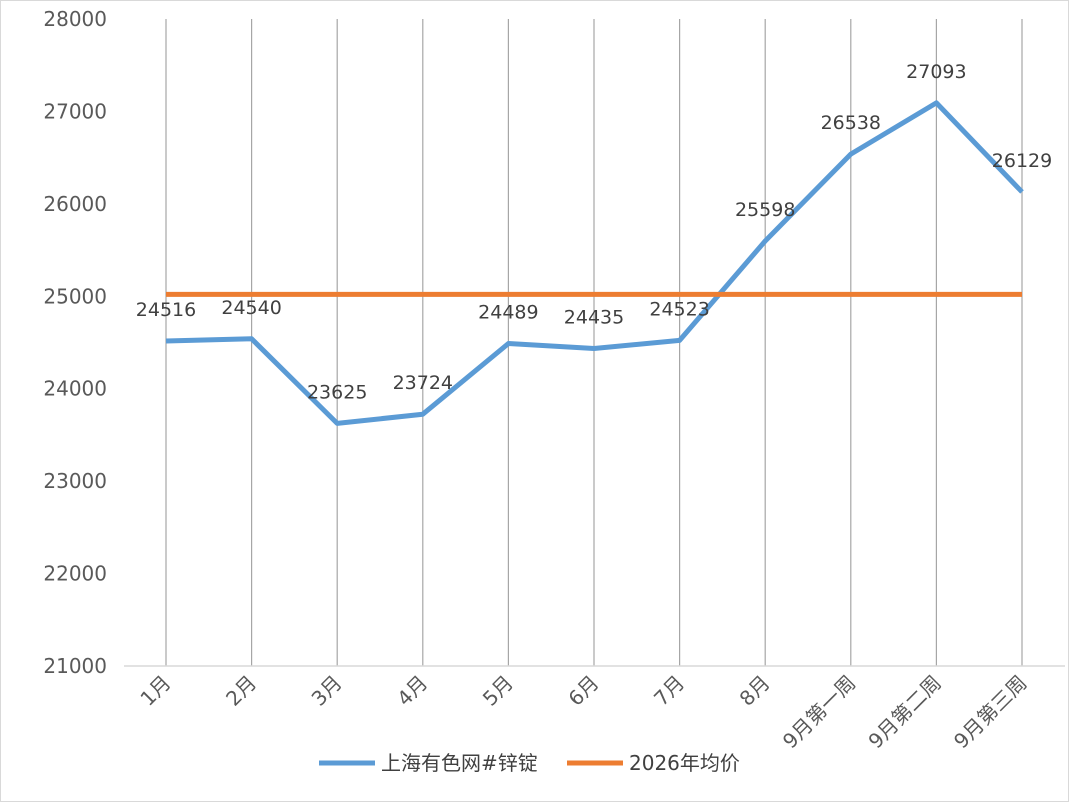 This screenshot has height=803, width=1069. Describe the element at coordinates (936, 72) in the screenshot. I see `data-label: 27093` at that location.